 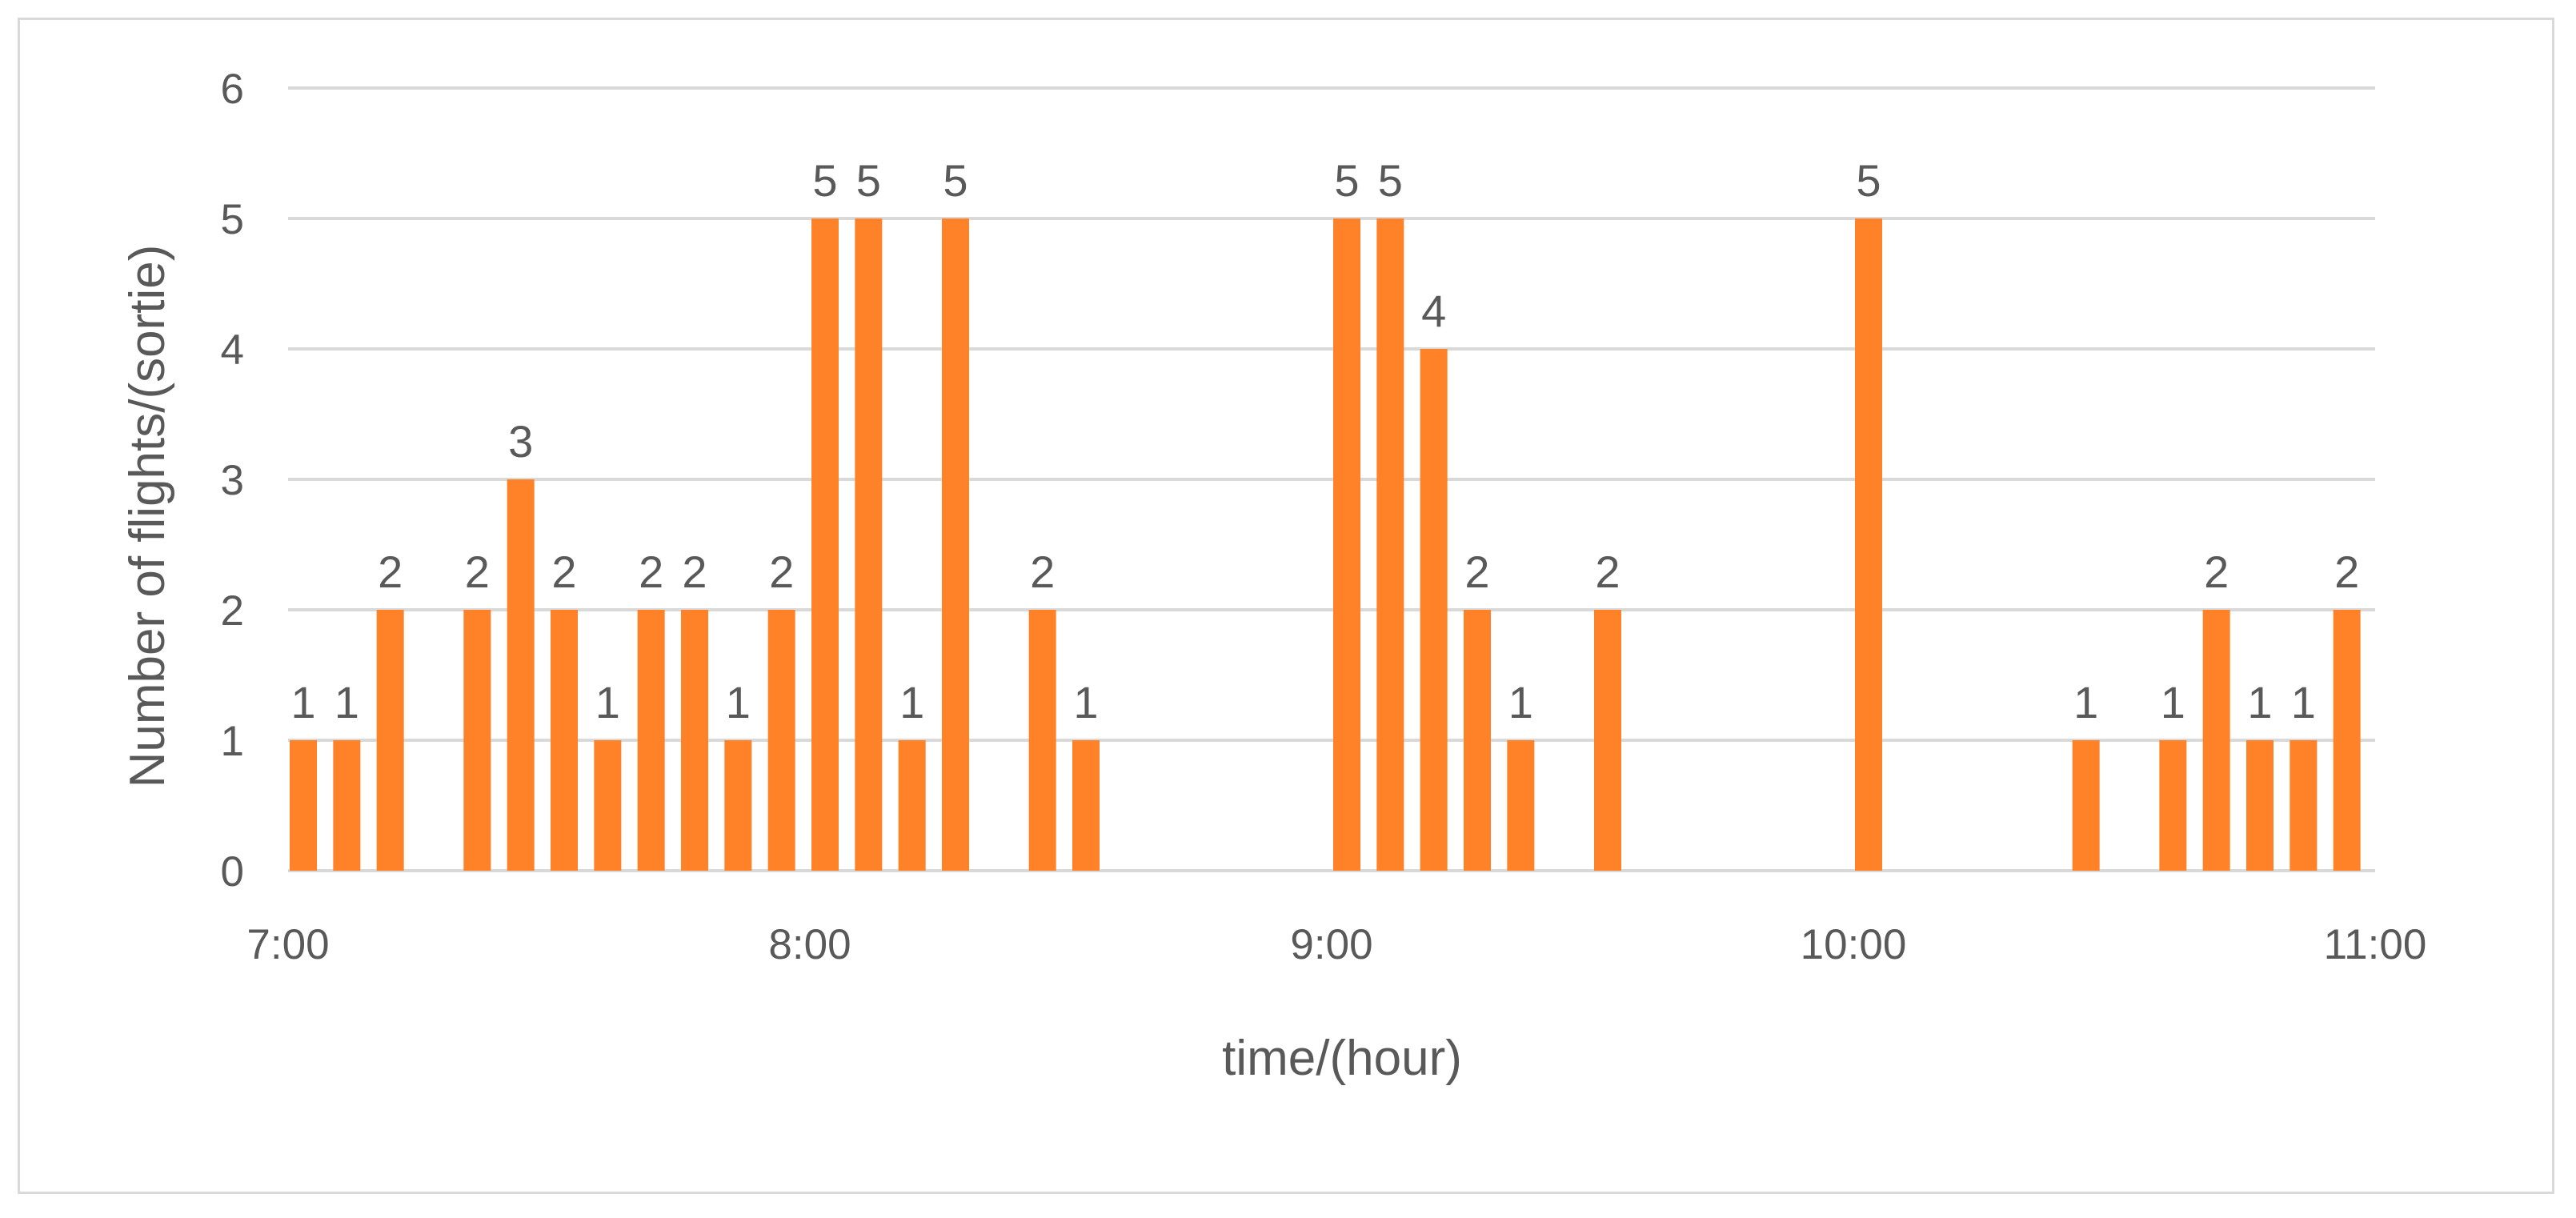 I want to click on y-tick-labels: 0 1 2 3 4 5 6, so click(x=232, y=480).